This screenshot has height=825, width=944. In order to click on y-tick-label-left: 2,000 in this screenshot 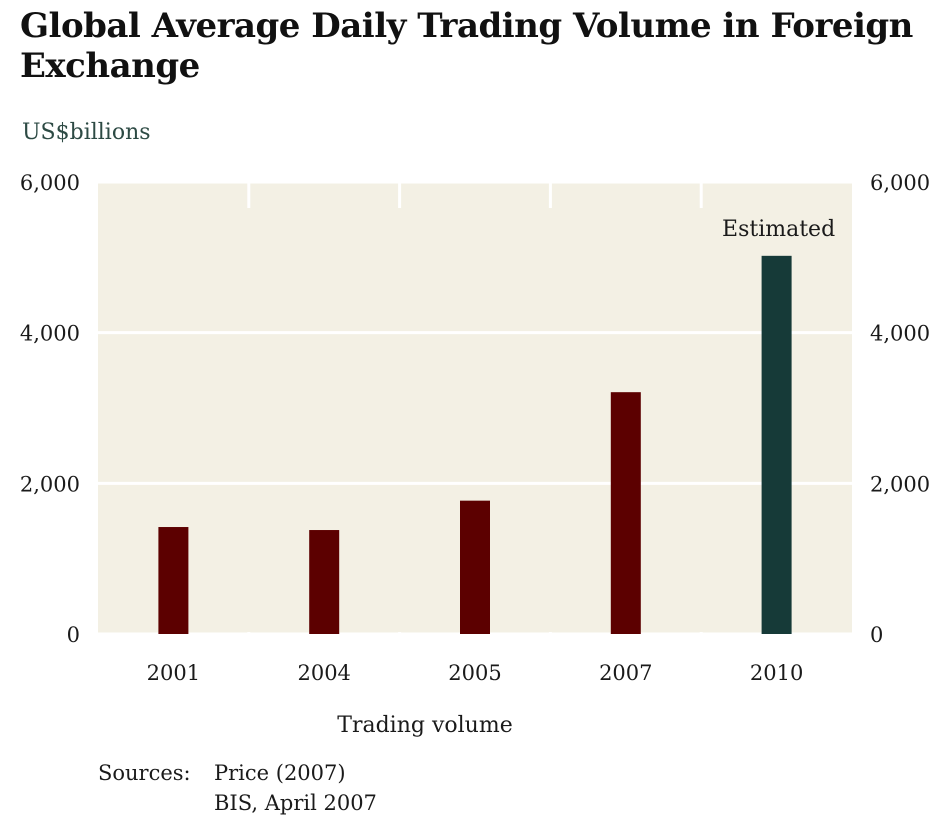, I will do `click(50, 484)`.